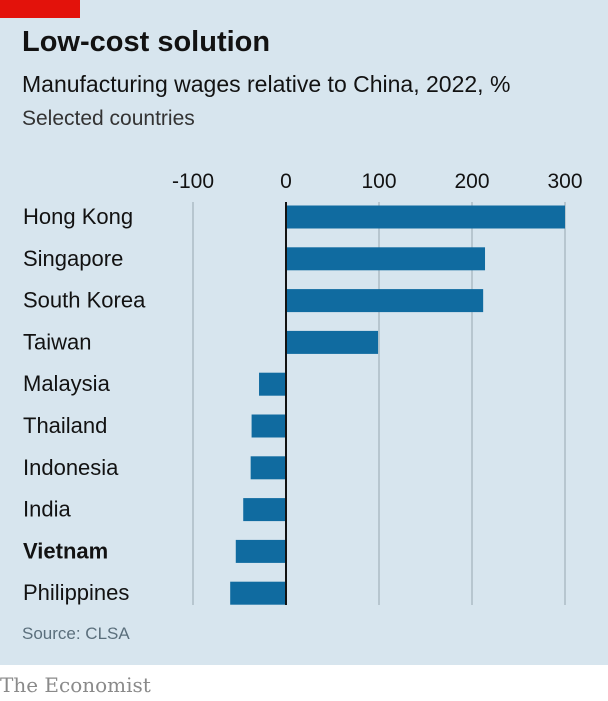 The height and width of the screenshot is (701, 608). I want to click on category-label: Thailand, so click(65, 425).